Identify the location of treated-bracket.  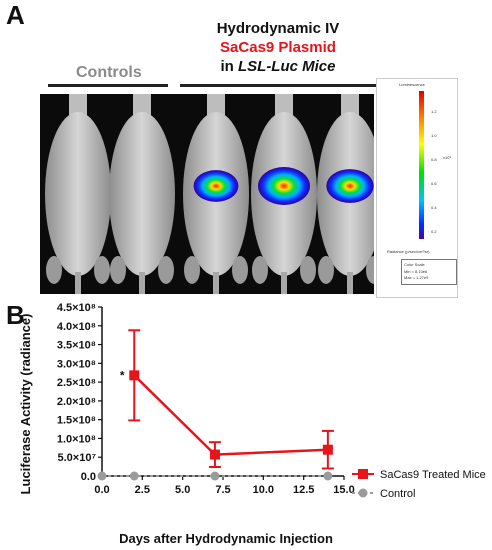
(278, 85).